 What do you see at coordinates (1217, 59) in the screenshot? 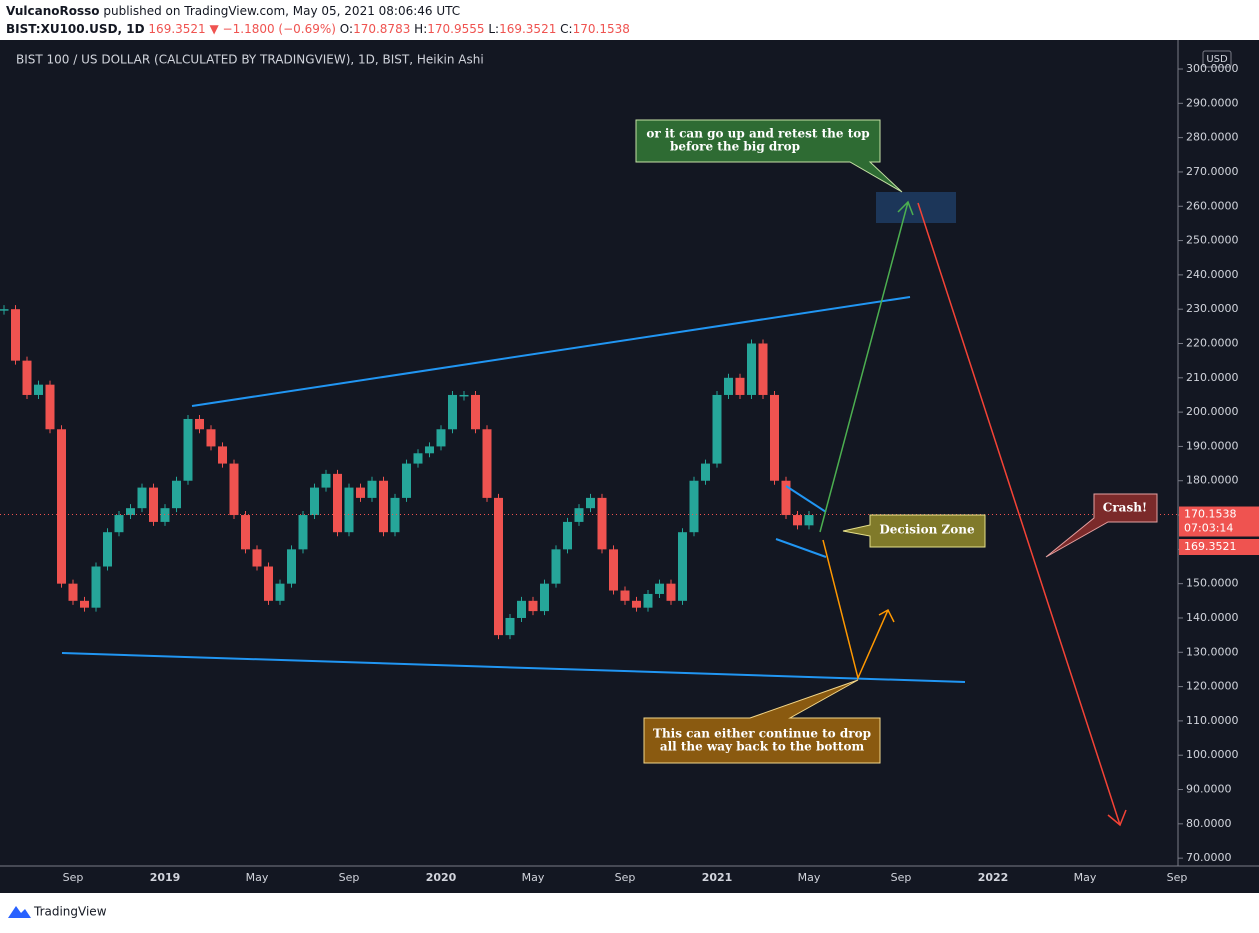
I see `currency: USD` at bounding box center [1217, 59].